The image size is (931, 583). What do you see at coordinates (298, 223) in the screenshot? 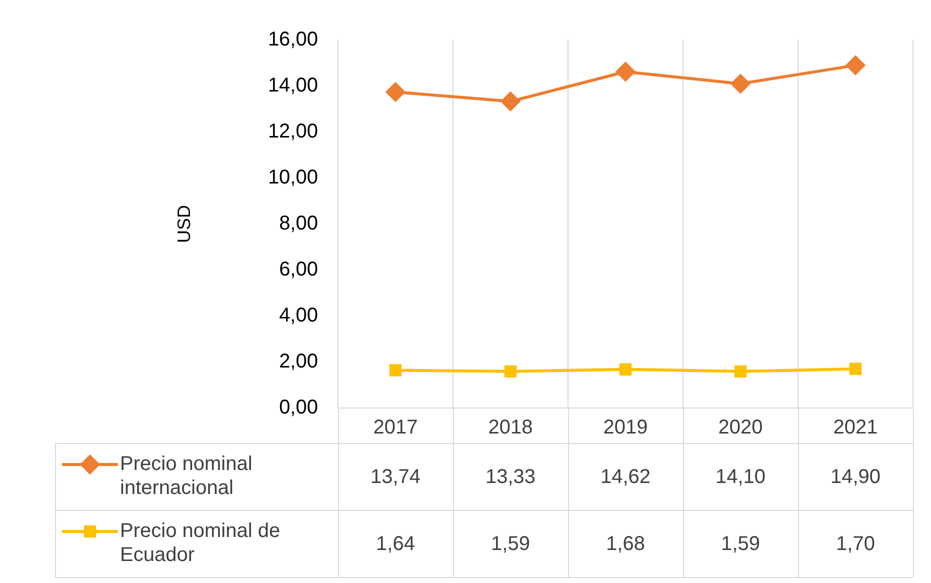
I see `y-tick-label: 8,00` at bounding box center [298, 223].